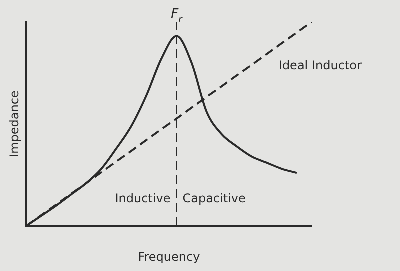 Image resolution: width=400 pixels, height=271 pixels. I want to click on series-label: Ideal Inductor, so click(320, 65).